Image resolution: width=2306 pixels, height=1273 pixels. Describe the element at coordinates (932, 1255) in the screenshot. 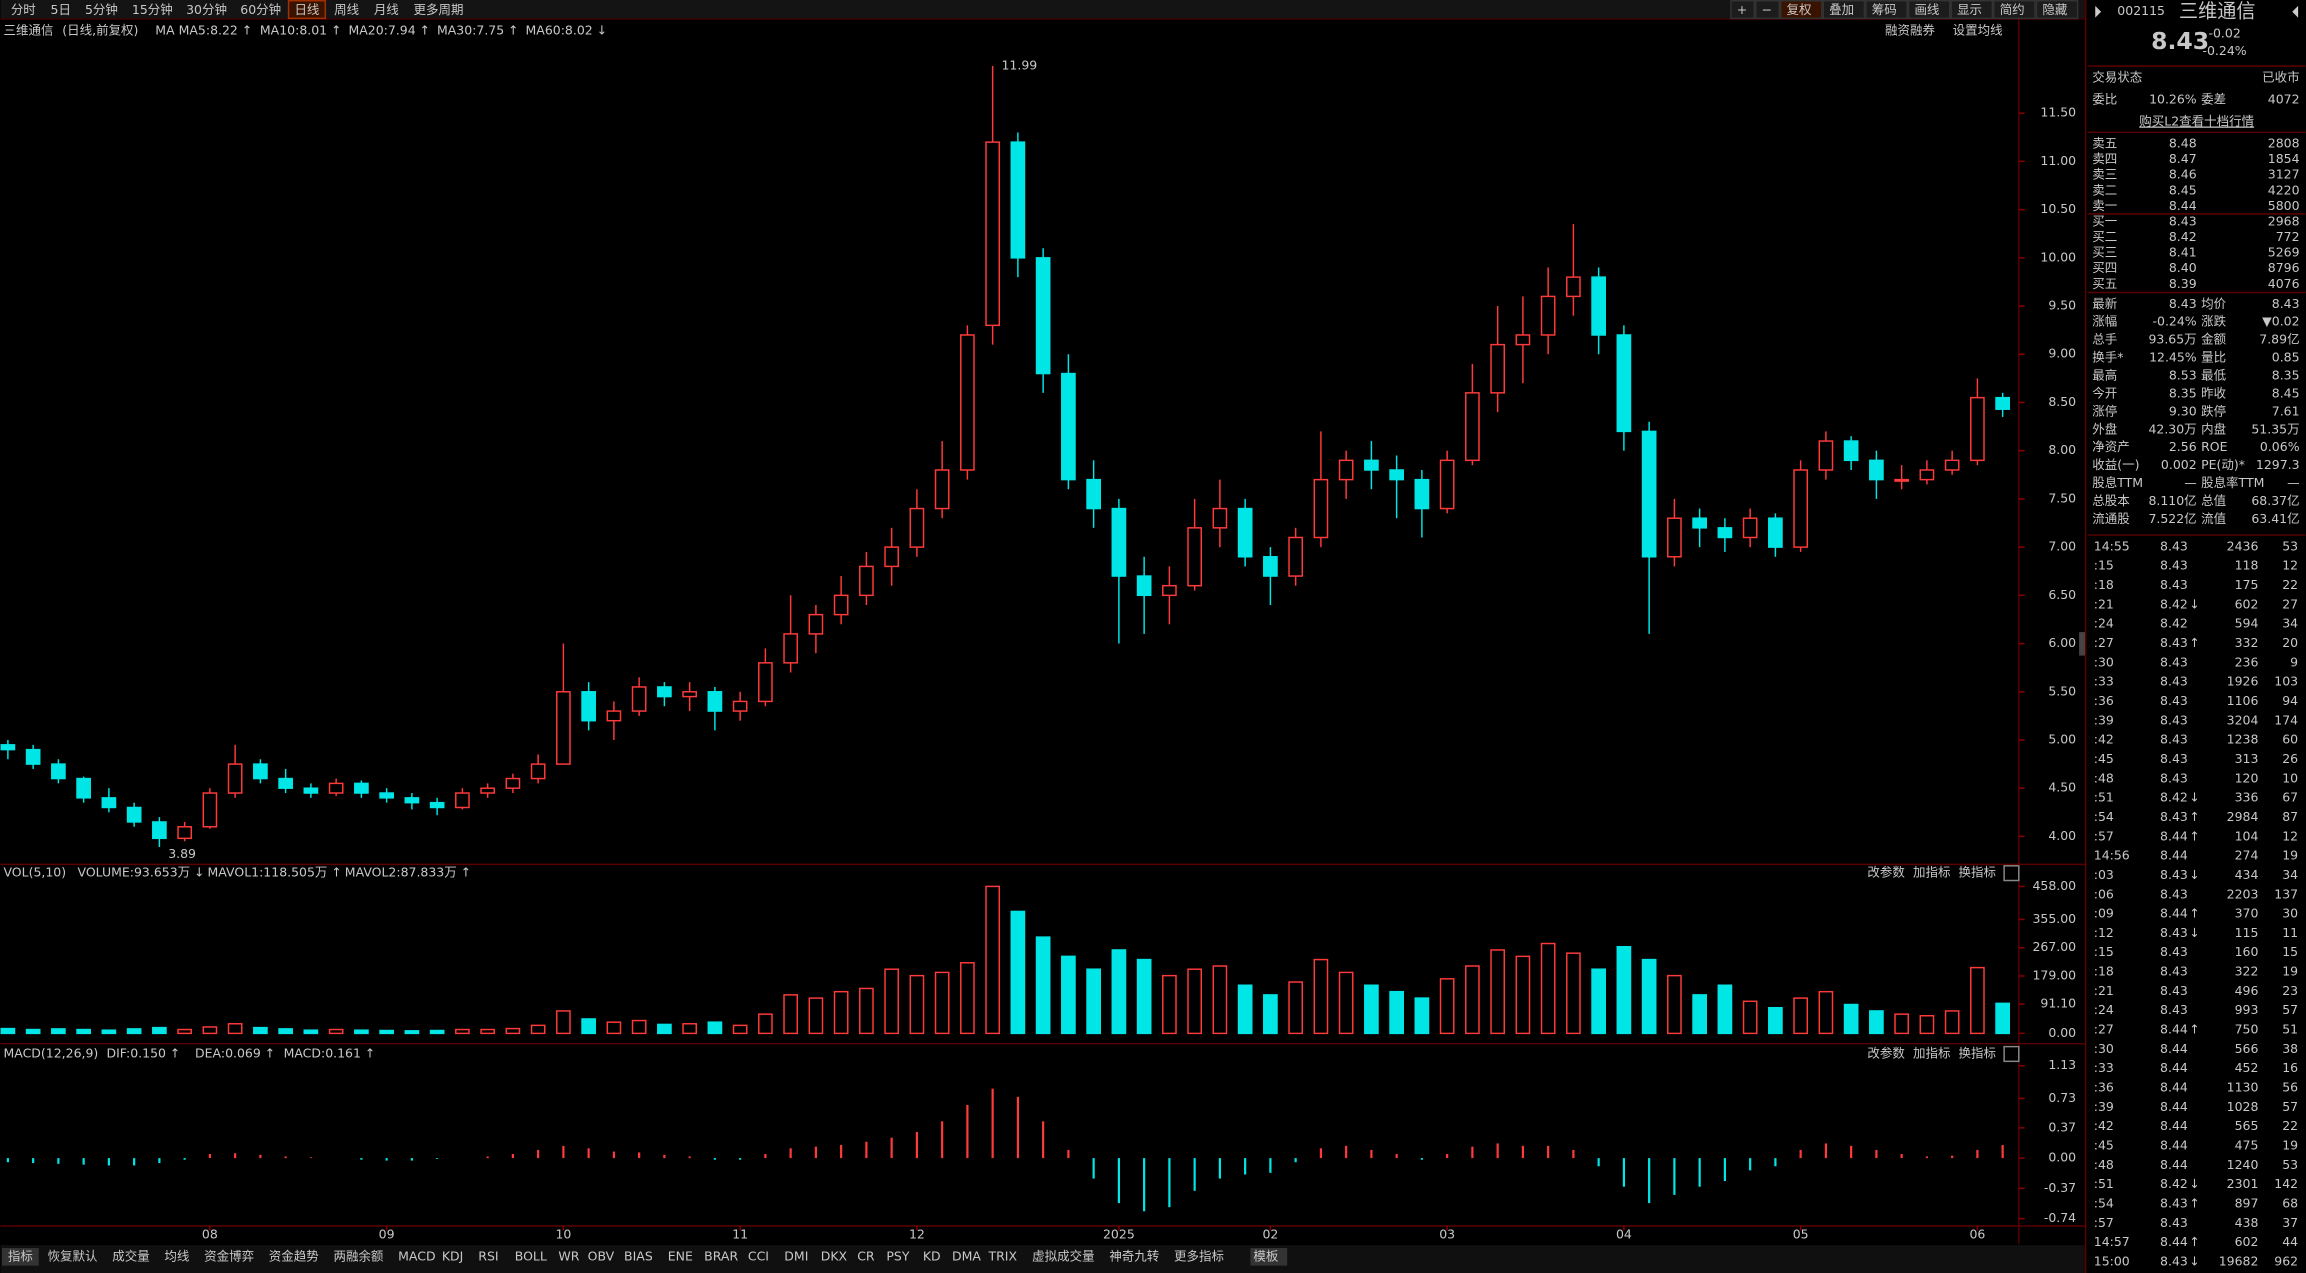

I see `bottom-tab: KD` at that location.